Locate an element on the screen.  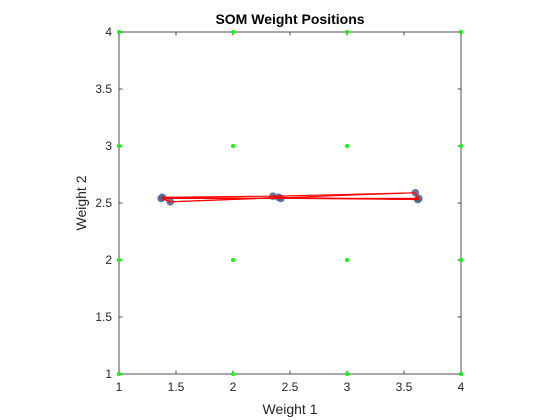
x-tick-label: 2 is located at coordinates (233, 387).